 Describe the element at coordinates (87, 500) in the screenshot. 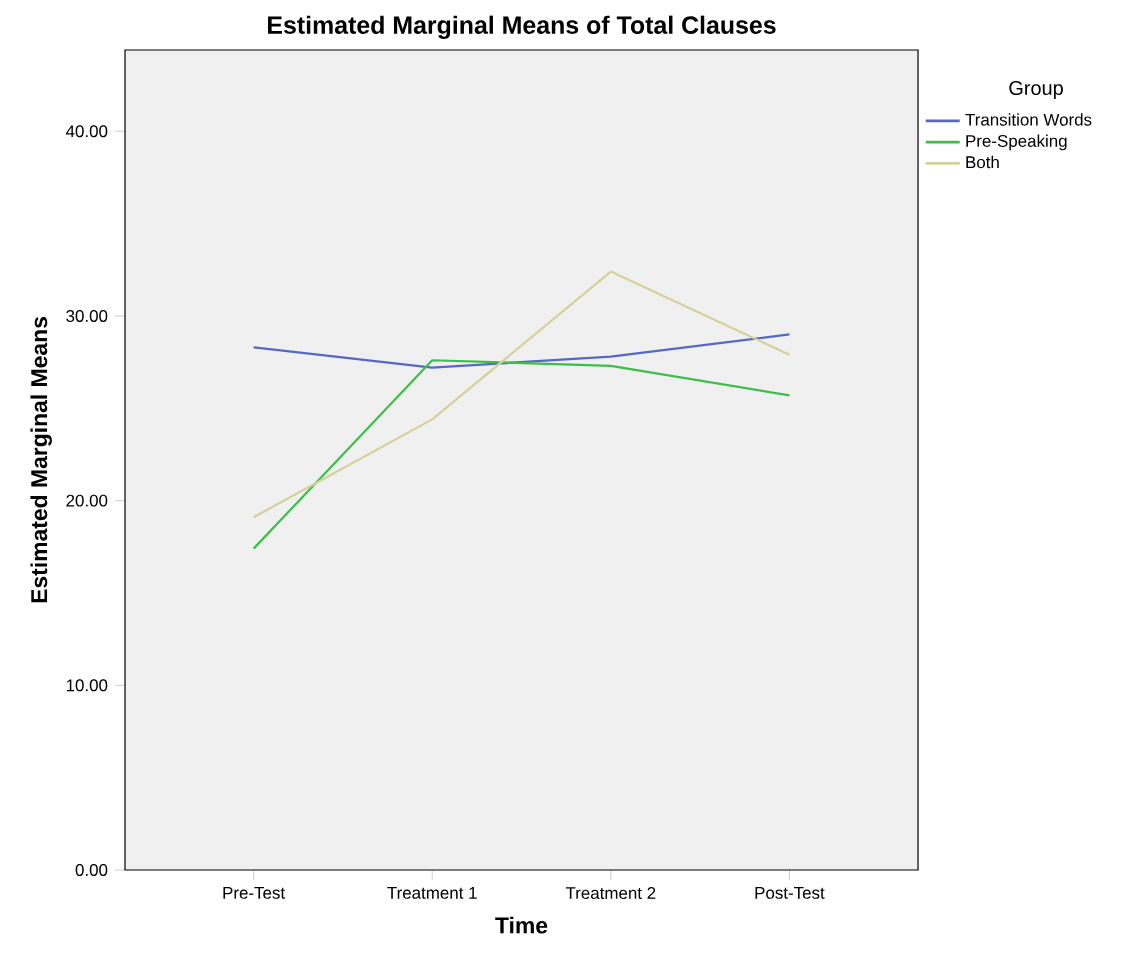

I see `y-tick-label: 20.00` at that location.